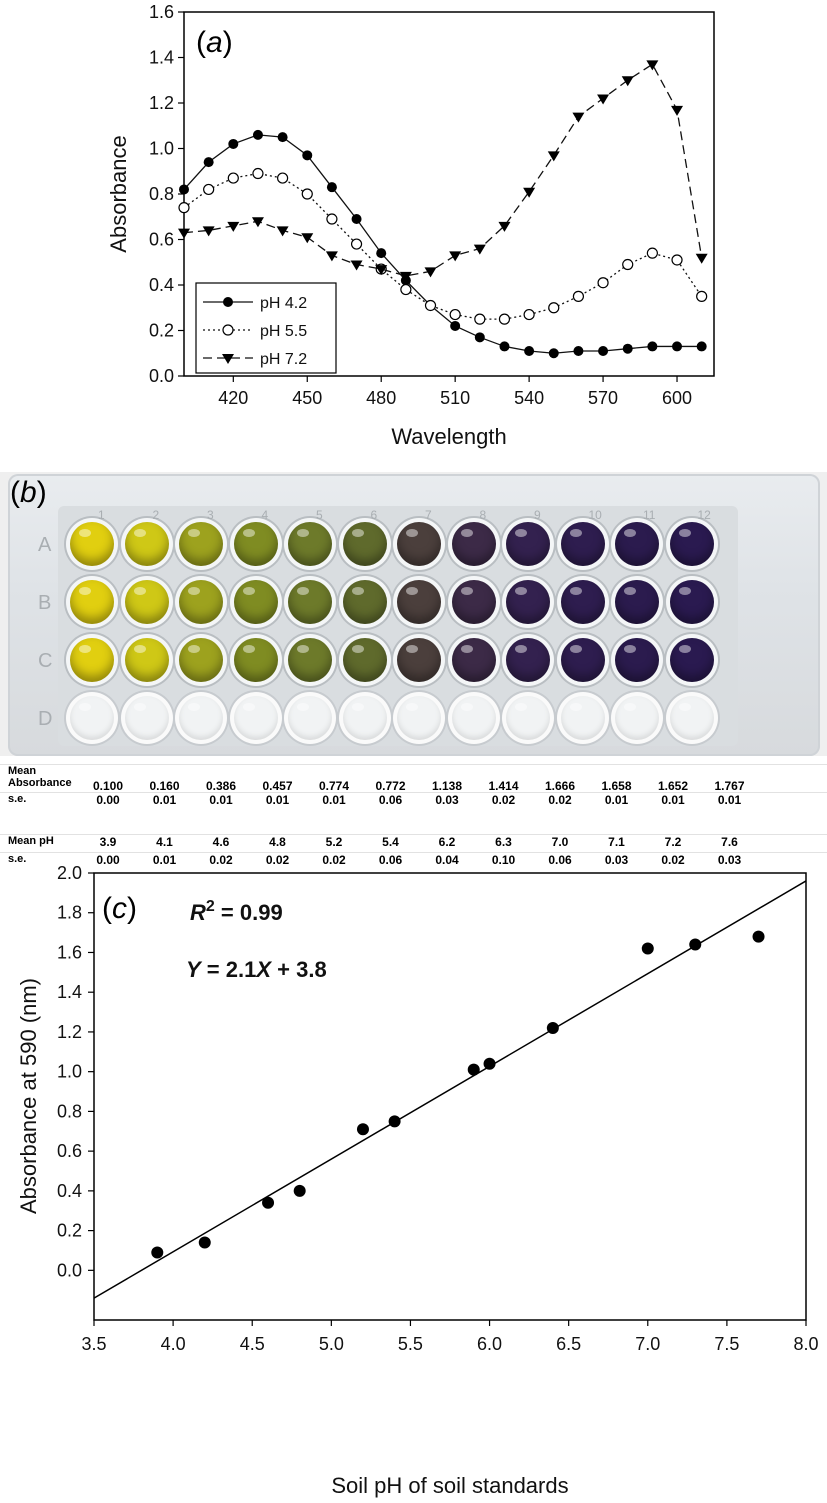 This screenshot has width=827, height=1503. Describe the element at coordinates (69, 1191) in the screenshot. I see `panel-c-y-tick-label: 0.4` at that location.